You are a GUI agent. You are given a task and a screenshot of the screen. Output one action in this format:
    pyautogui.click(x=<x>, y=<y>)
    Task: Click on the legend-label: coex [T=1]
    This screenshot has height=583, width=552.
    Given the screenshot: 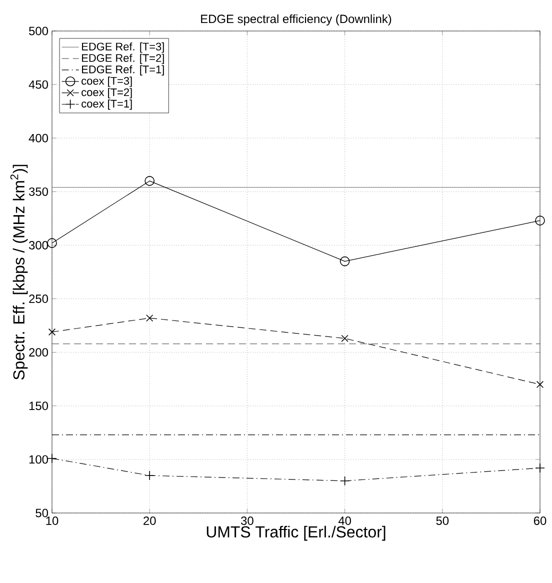 What is the action you would take?
    pyautogui.click(x=107, y=105)
    